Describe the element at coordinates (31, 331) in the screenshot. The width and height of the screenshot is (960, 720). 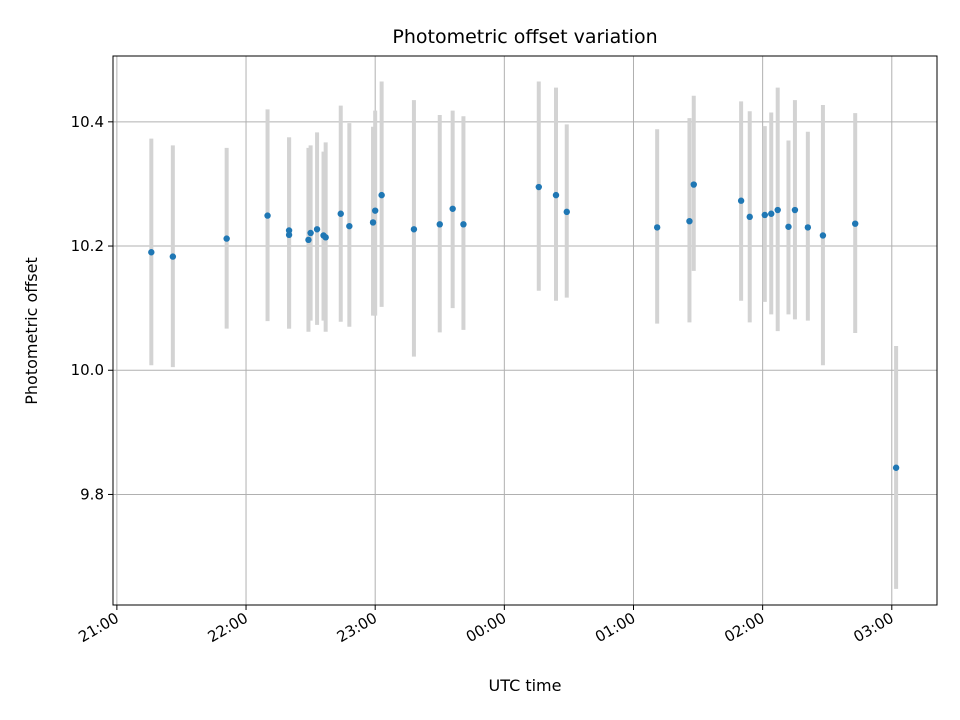
I see `y-axis-label: Photometric offset` at that location.